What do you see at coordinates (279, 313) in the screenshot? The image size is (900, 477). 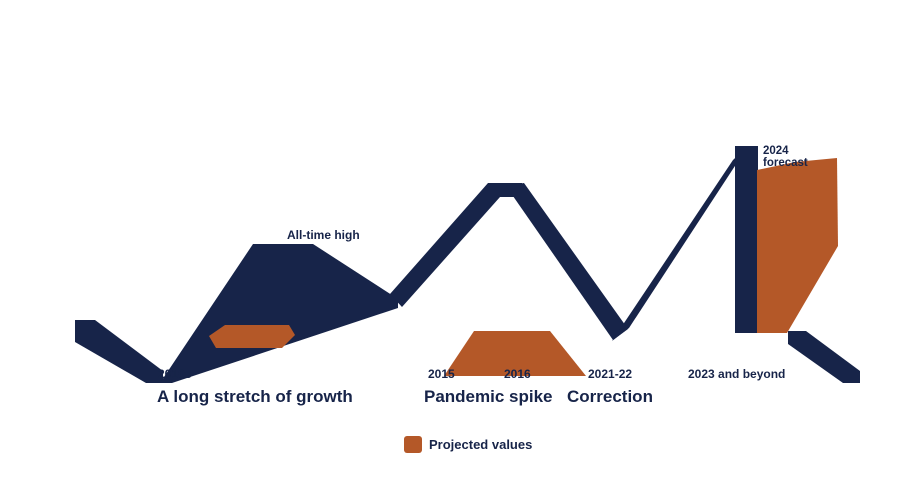 I see `navy-first-peak` at bounding box center [279, 313].